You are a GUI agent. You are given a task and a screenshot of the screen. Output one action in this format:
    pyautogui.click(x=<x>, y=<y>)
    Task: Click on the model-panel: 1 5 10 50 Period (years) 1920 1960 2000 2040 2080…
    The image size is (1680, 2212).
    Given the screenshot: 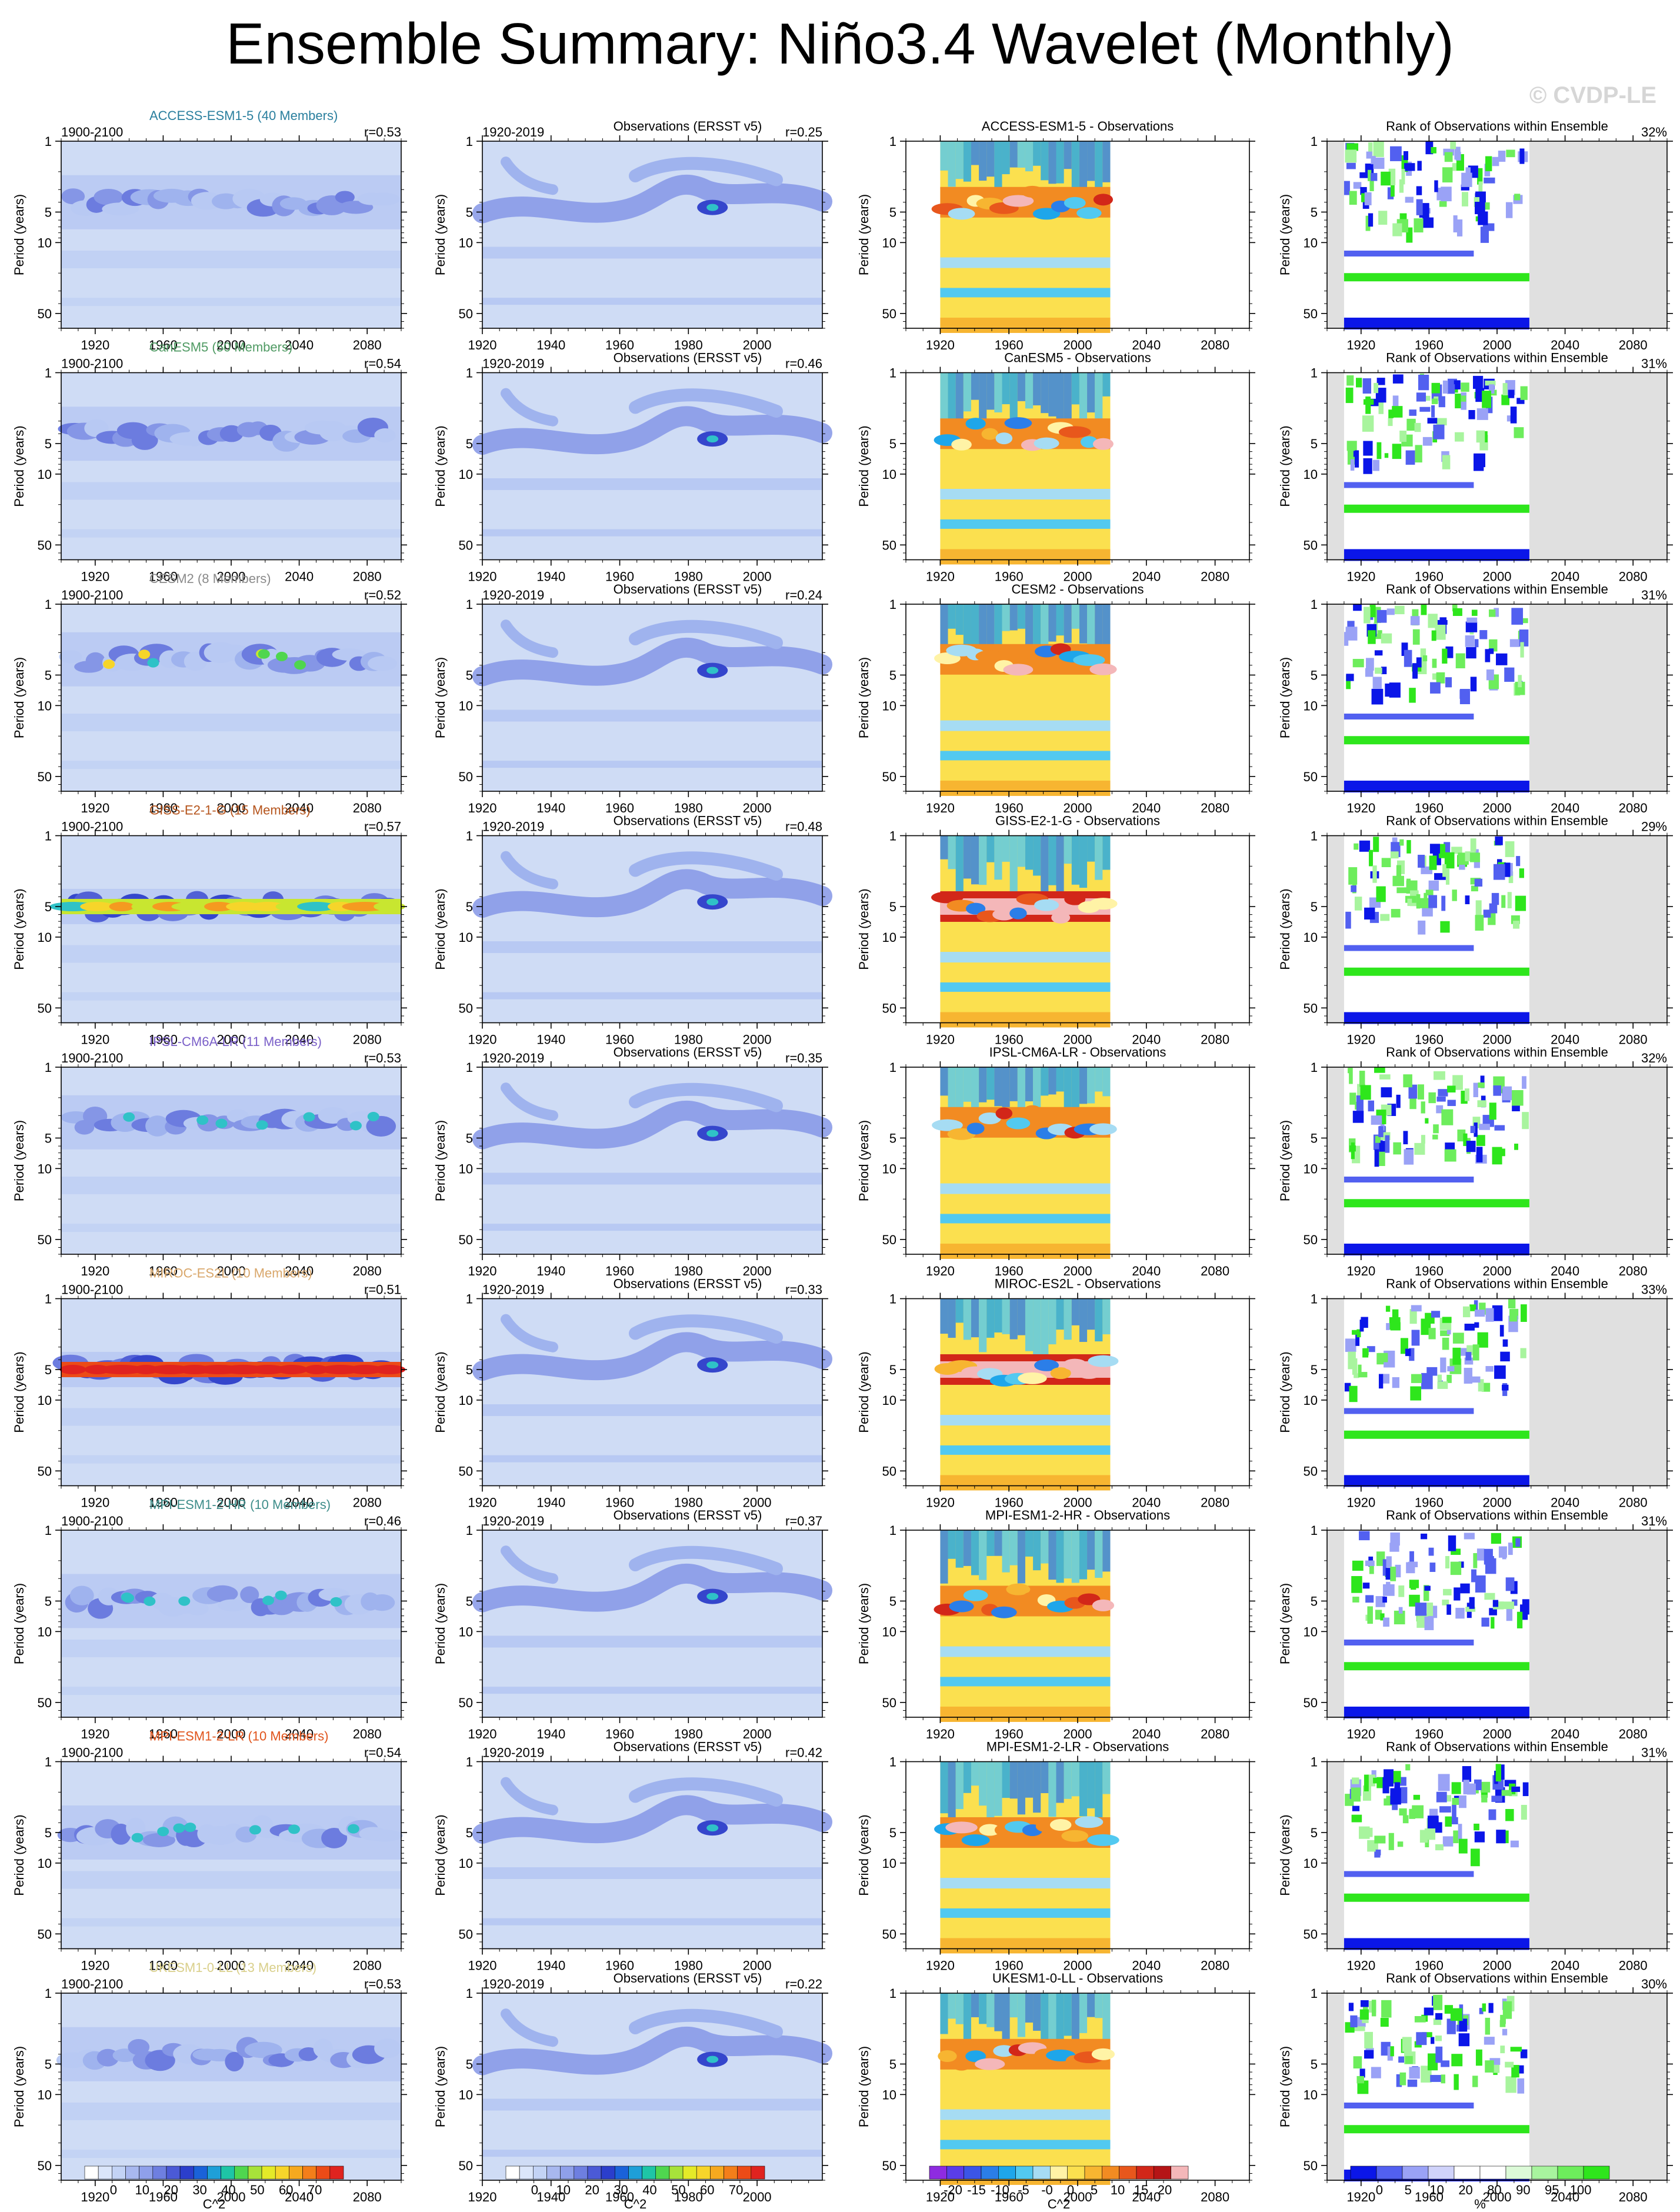 What is the action you would take?
    pyautogui.click(x=209, y=1619)
    